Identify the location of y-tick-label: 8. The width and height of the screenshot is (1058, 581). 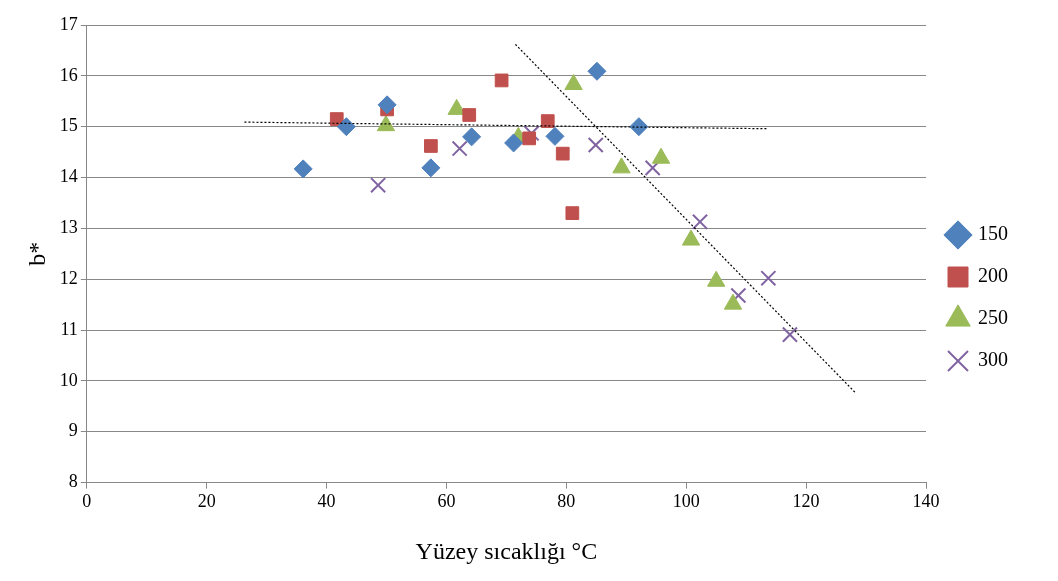
(73, 481).